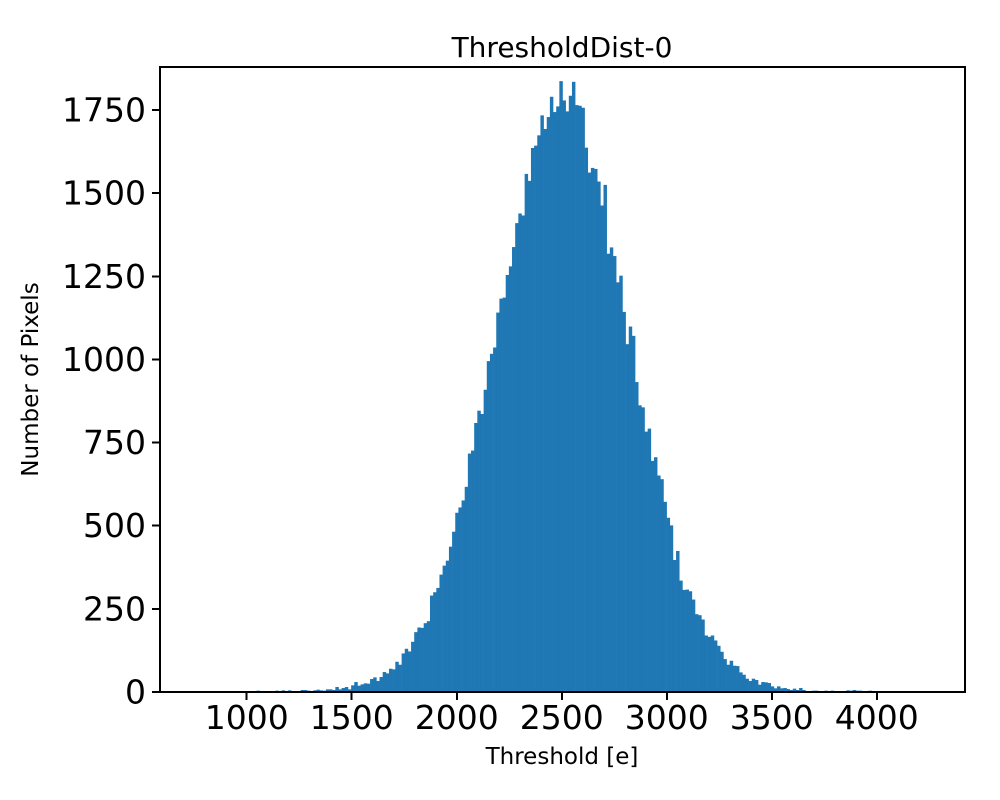 The image size is (1000, 800). I want to click on y-tick-label: 750, so click(114, 442).